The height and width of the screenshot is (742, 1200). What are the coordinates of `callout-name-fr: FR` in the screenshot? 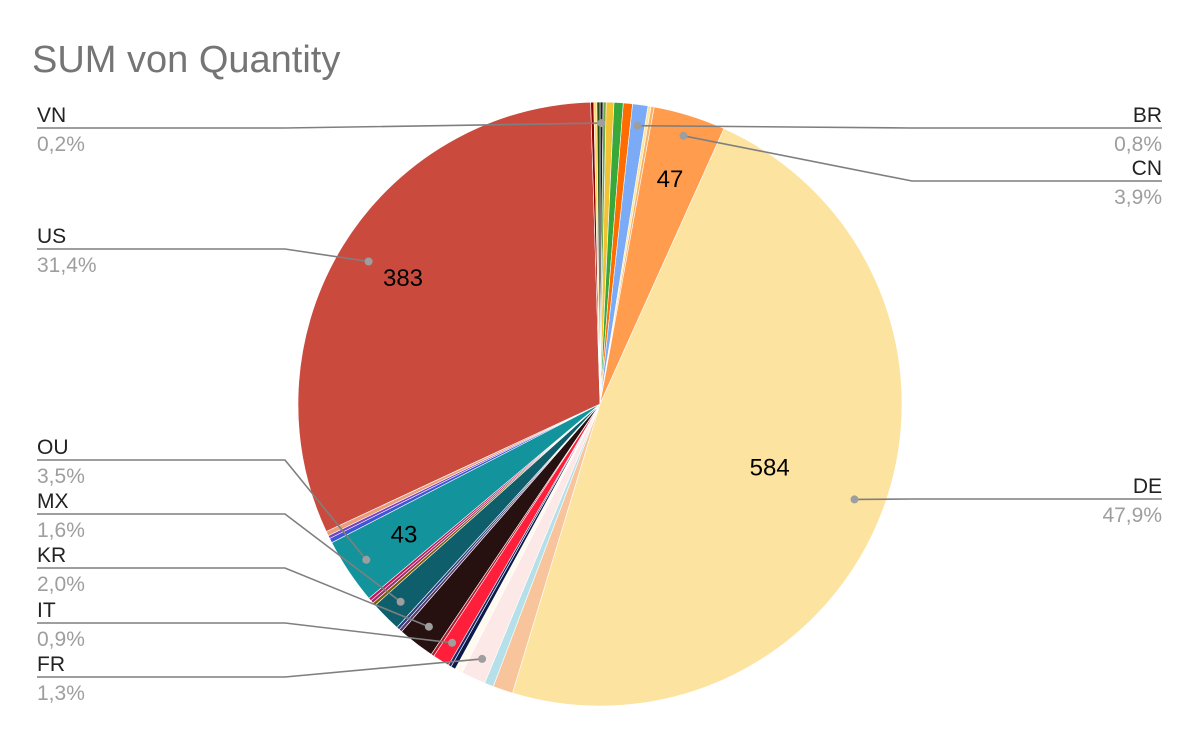 It's located at (51, 664).